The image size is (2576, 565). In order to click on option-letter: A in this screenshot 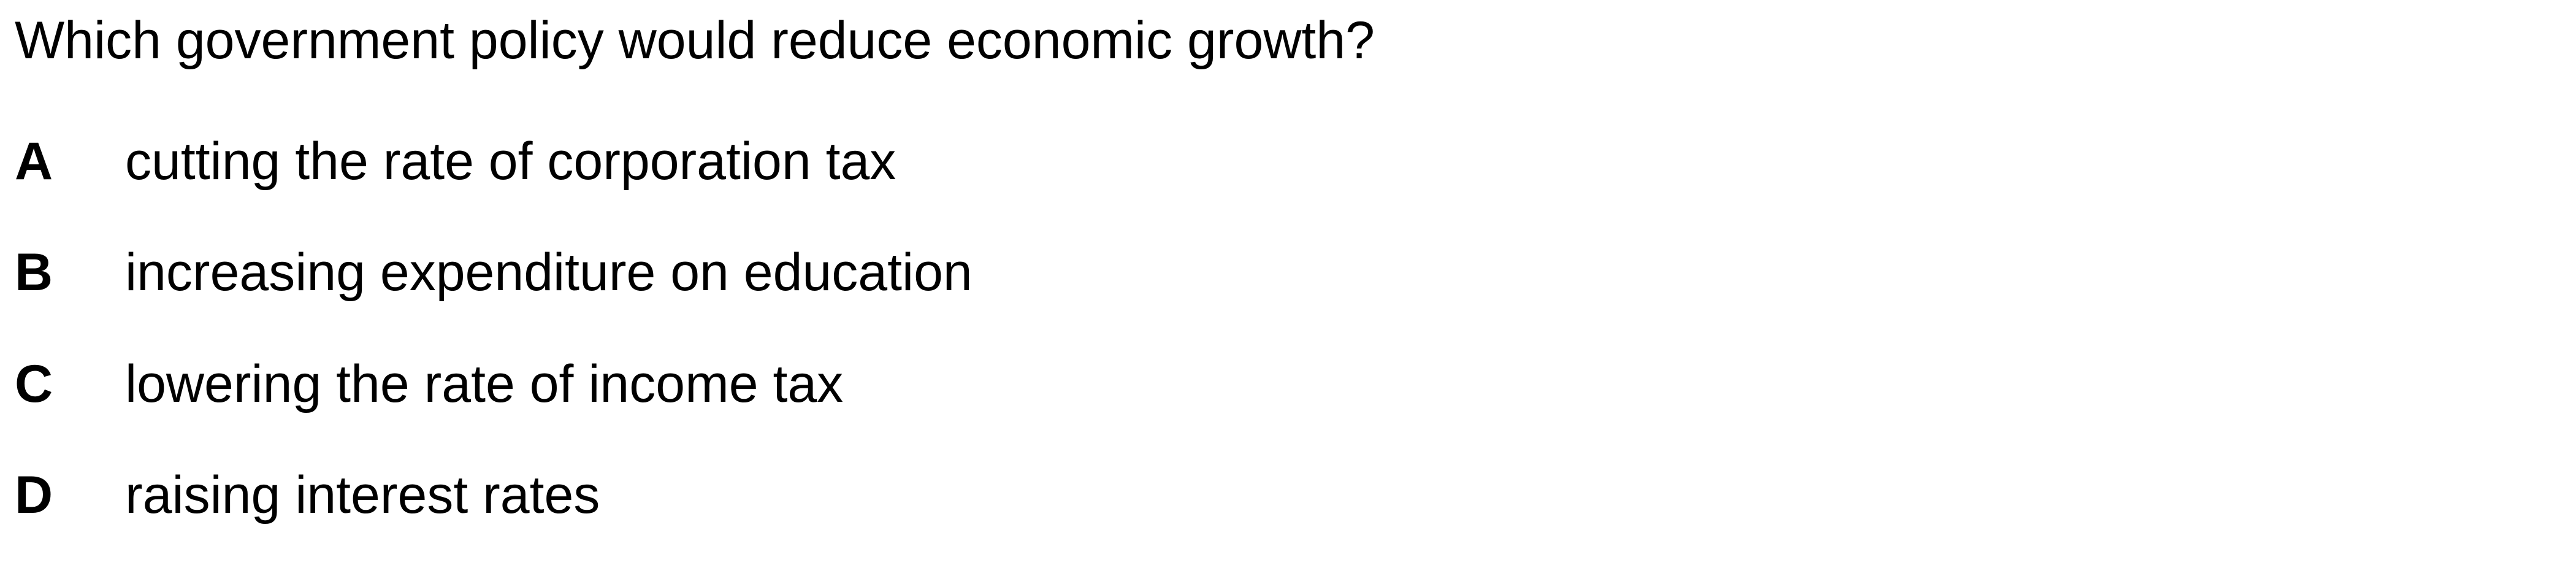, I will do `click(34, 162)`.